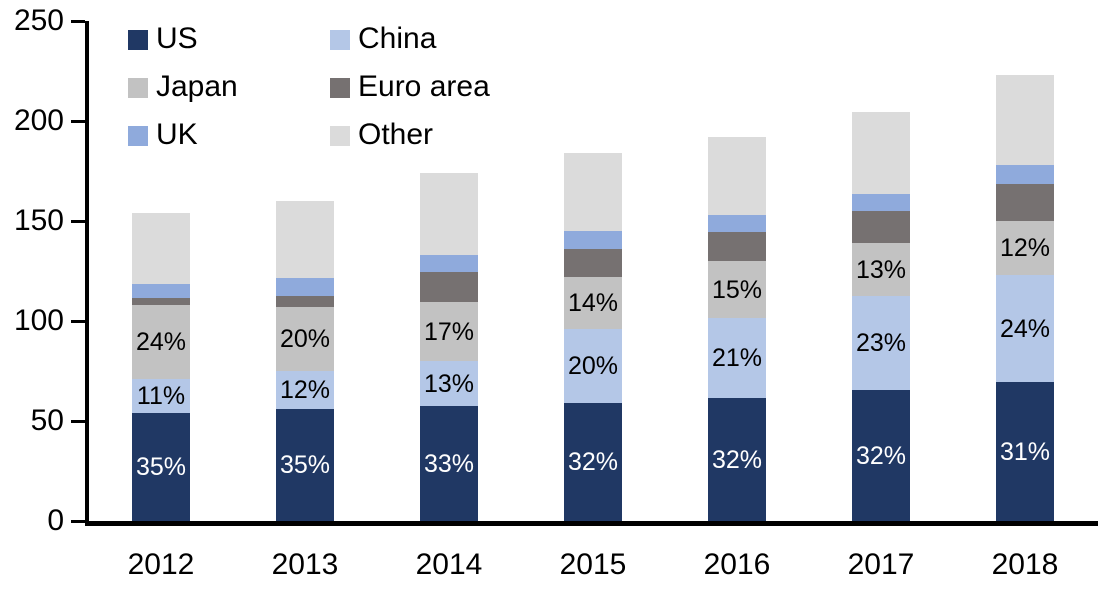 The width and height of the screenshot is (1102, 598). I want to click on legend-label-us: US, so click(177, 38).